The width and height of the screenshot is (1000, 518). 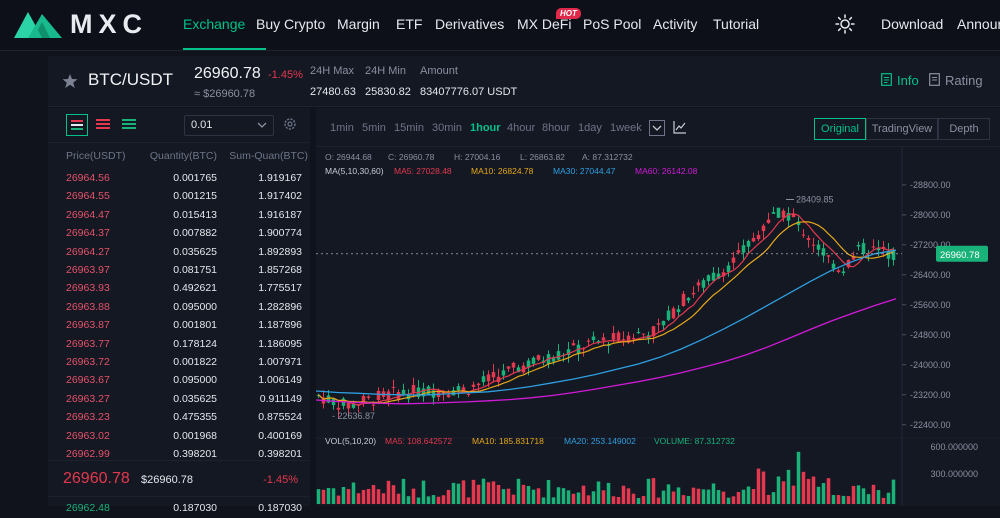 I want to click on pair-name: BTC/USDT, so click(x=130, y=79).